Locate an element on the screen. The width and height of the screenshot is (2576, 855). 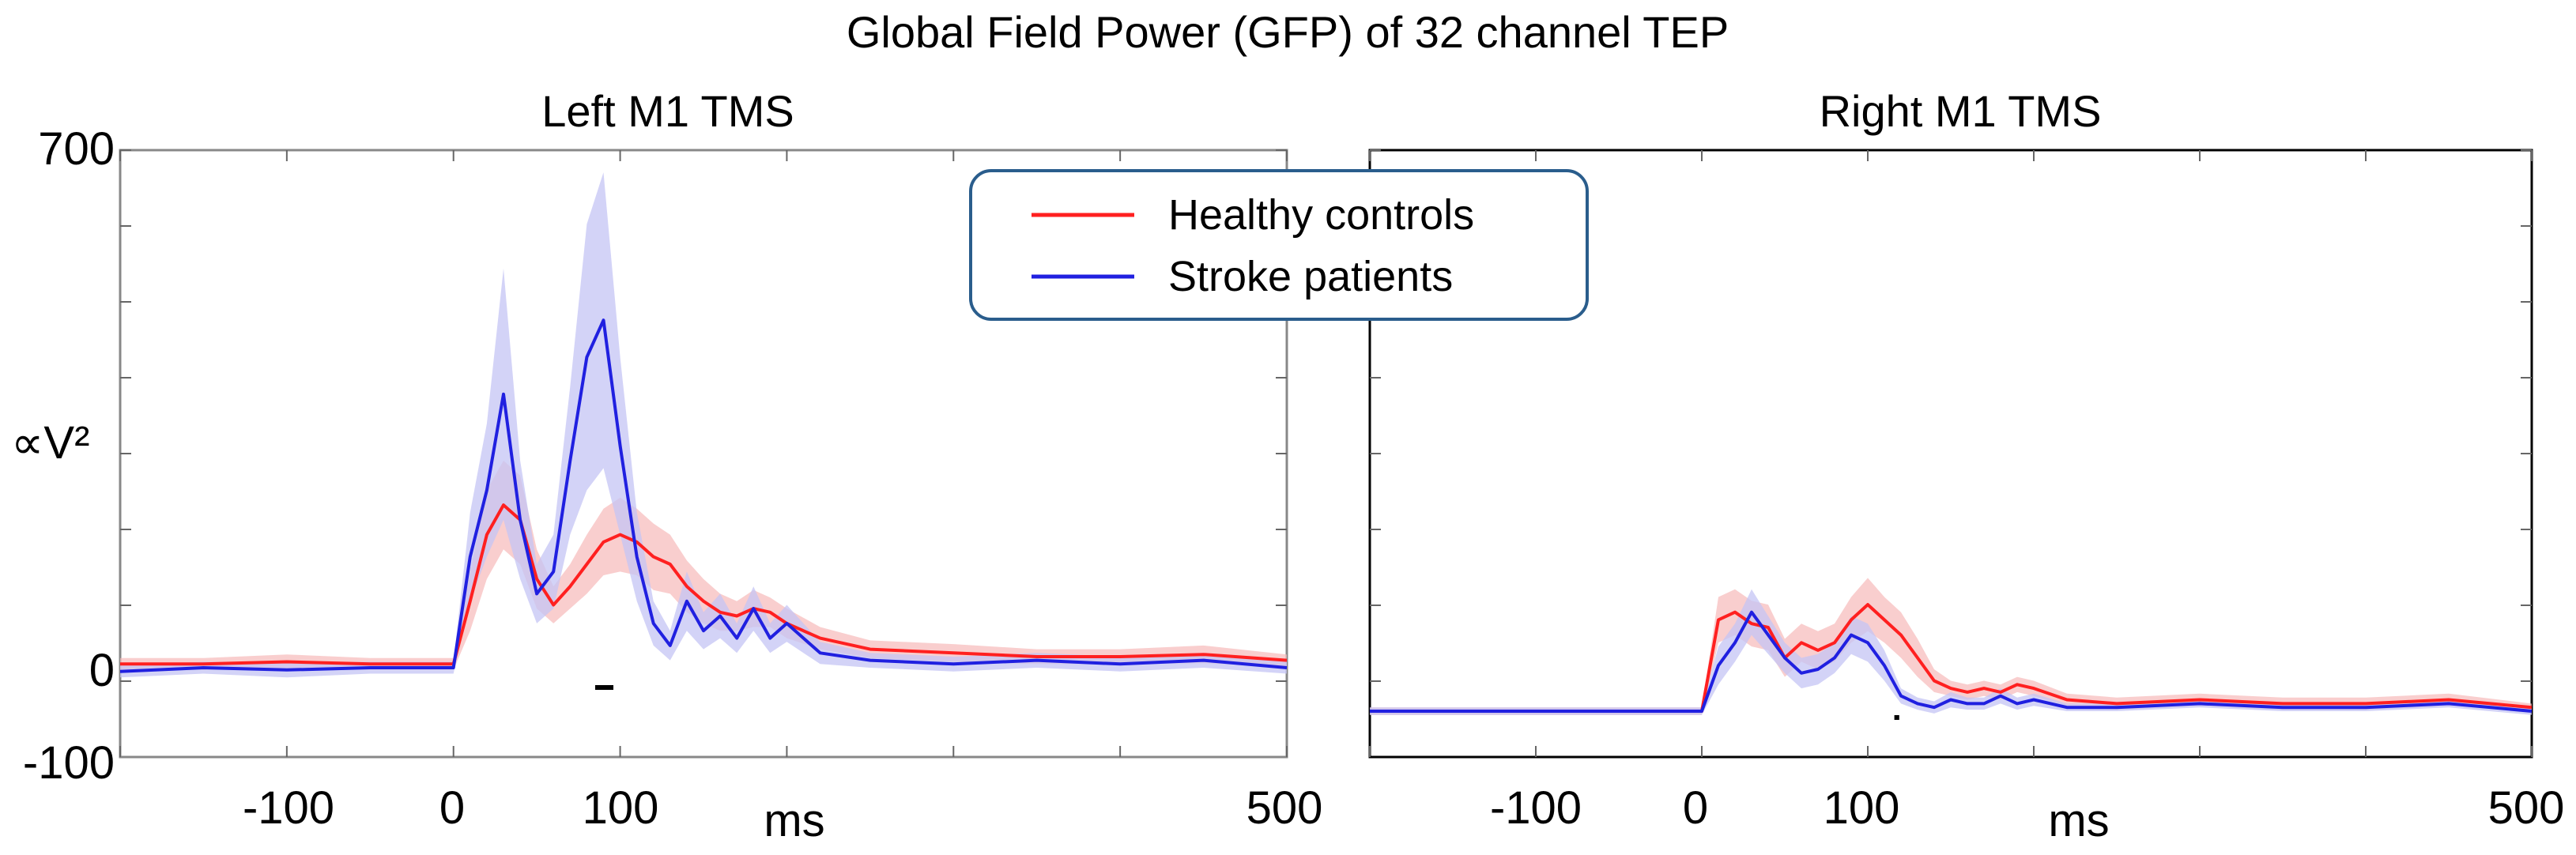
xtick-label-left-0: 0 is located at coordinates (452, 808).